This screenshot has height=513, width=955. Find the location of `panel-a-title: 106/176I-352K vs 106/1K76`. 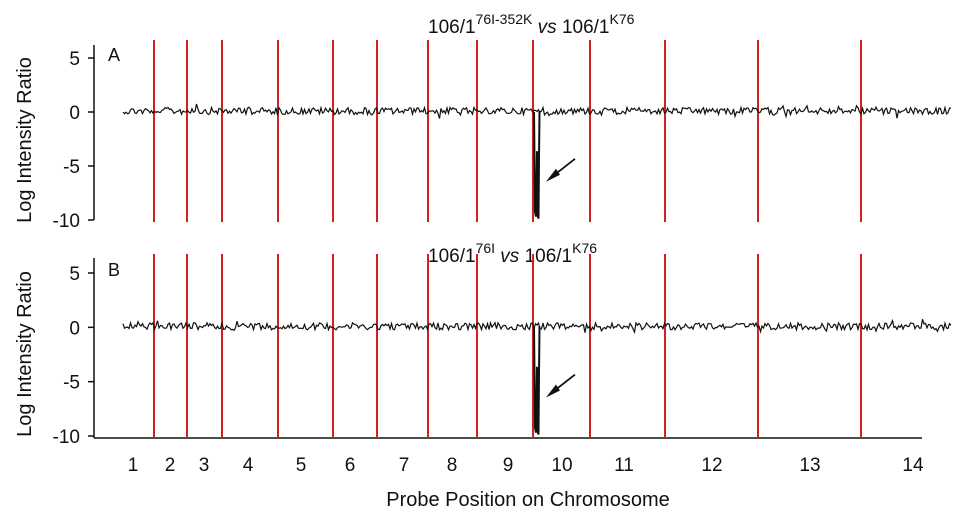

panel-a-title: 106/176I-352K vs 106/1K76 is located at coordinates (531, 24).